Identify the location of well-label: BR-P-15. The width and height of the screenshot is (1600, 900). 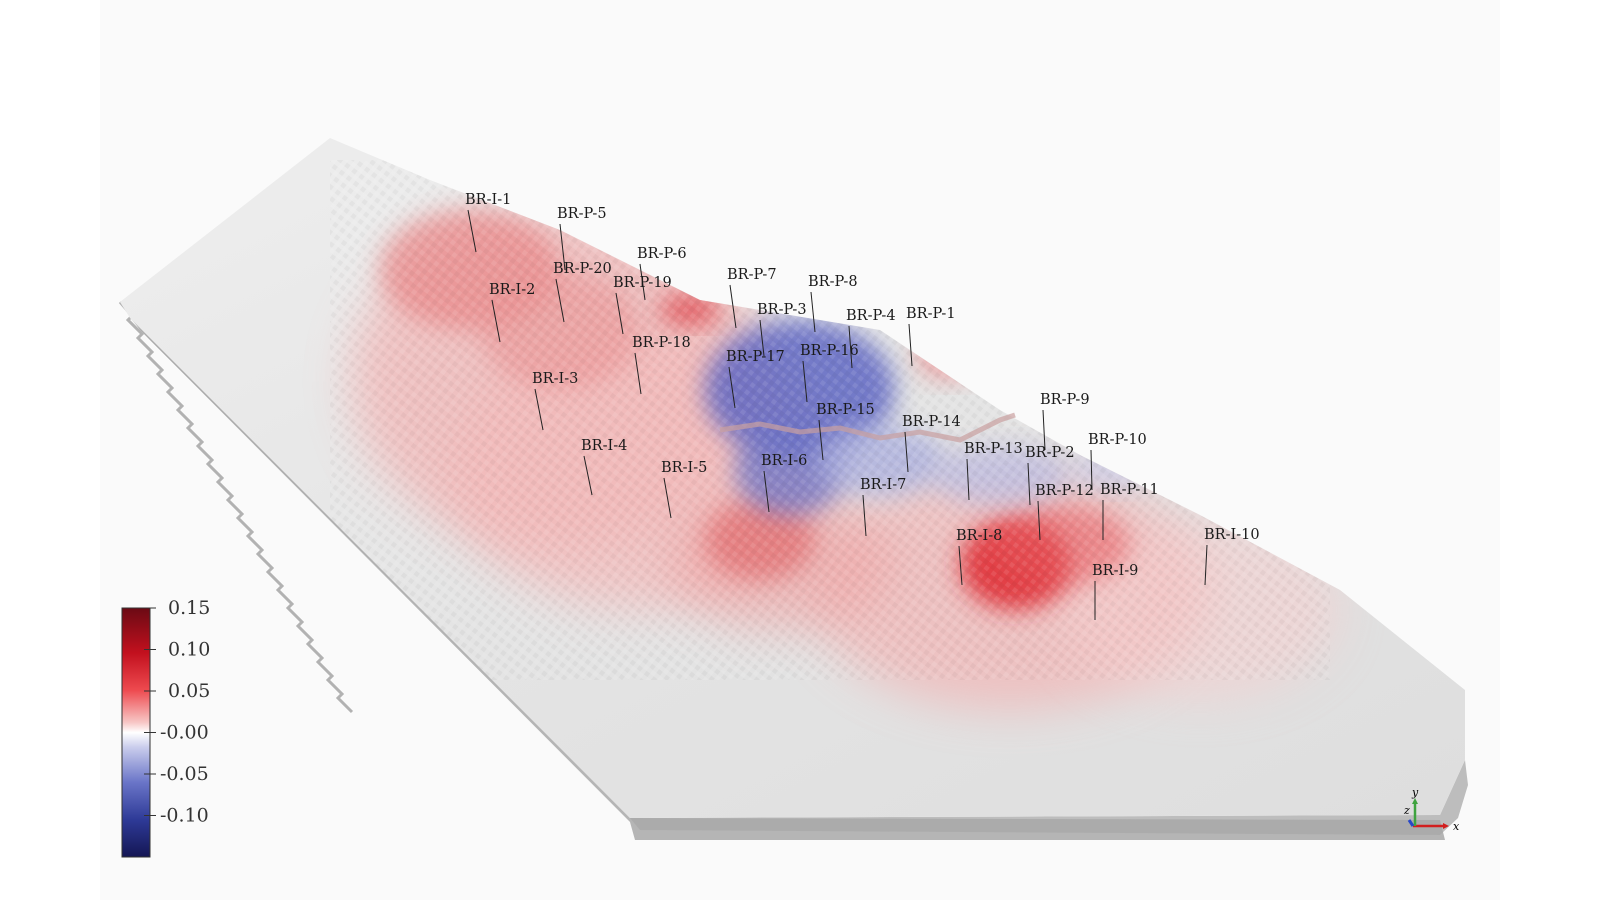
(845, 410).